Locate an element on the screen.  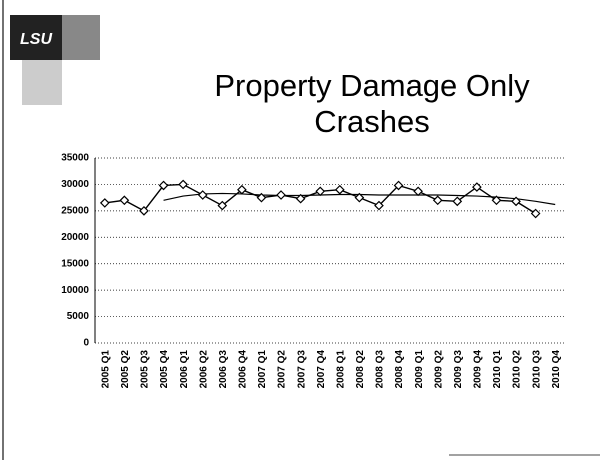
x-tick-label: 2010 Q2 is located at coordinates (517, 369).